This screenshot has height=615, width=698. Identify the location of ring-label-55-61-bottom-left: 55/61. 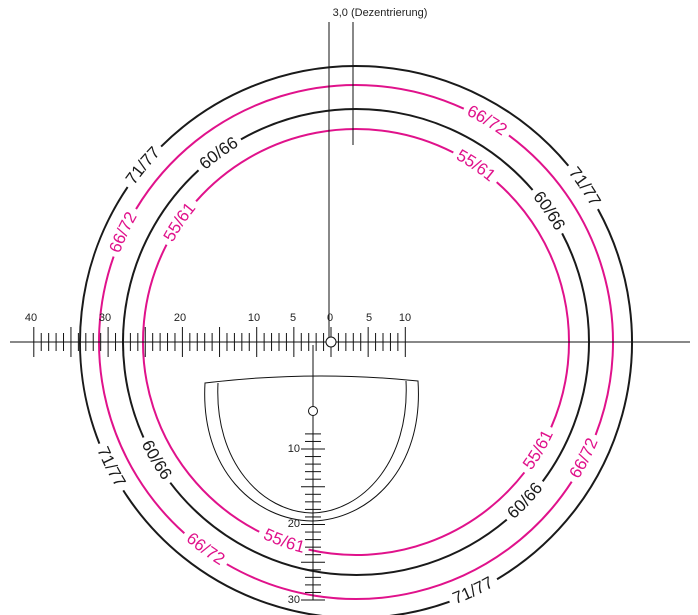
(284, 541).